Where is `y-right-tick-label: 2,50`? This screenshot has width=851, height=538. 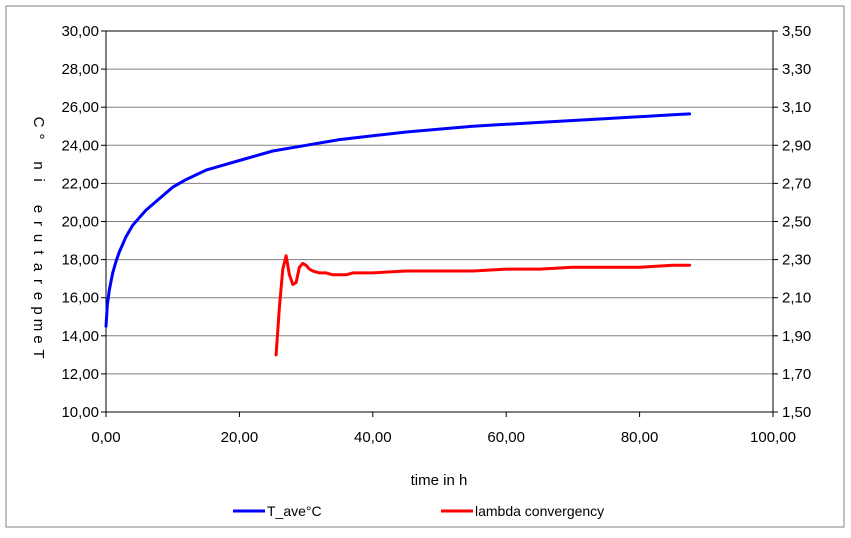
y-right-tick-label: 2,50 is located at coordinates (796, 222).